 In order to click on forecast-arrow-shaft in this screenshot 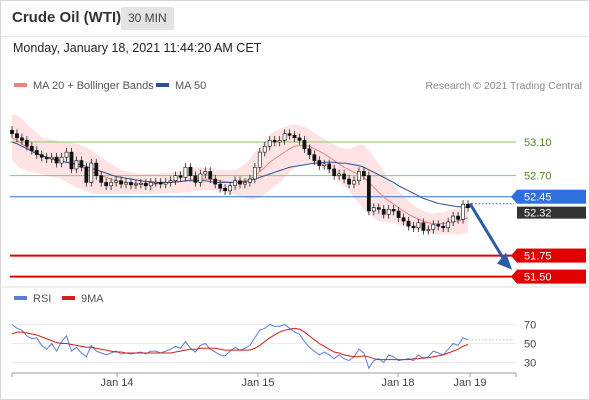, I will do `click(487, 231)`.